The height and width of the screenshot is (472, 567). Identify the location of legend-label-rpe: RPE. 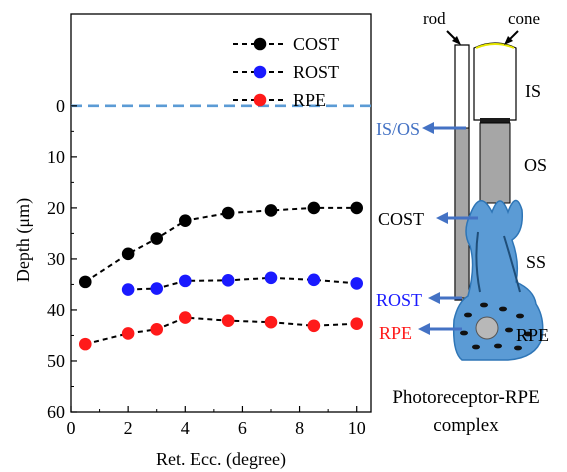
(309, 100).